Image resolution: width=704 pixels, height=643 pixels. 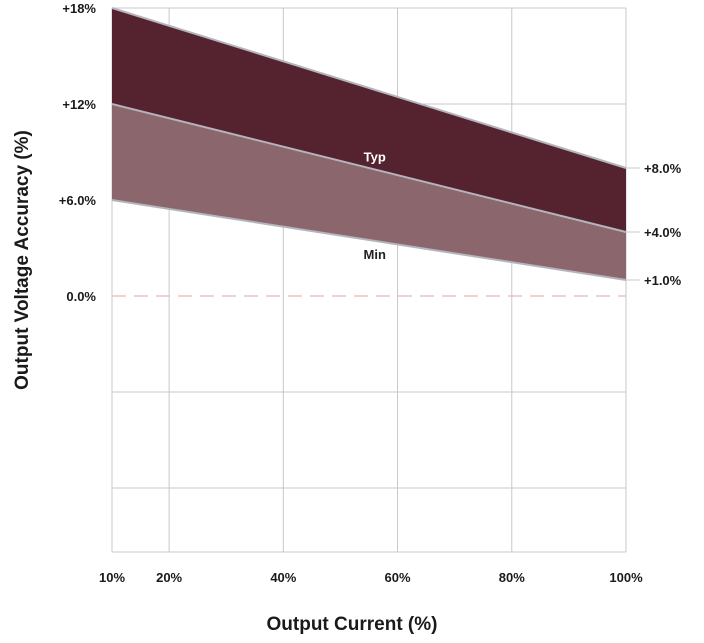 What do you see at coordinates (283, 577) in the screenshot?
I see `x-tick-label: 40%` at bounding box center [283, 577].